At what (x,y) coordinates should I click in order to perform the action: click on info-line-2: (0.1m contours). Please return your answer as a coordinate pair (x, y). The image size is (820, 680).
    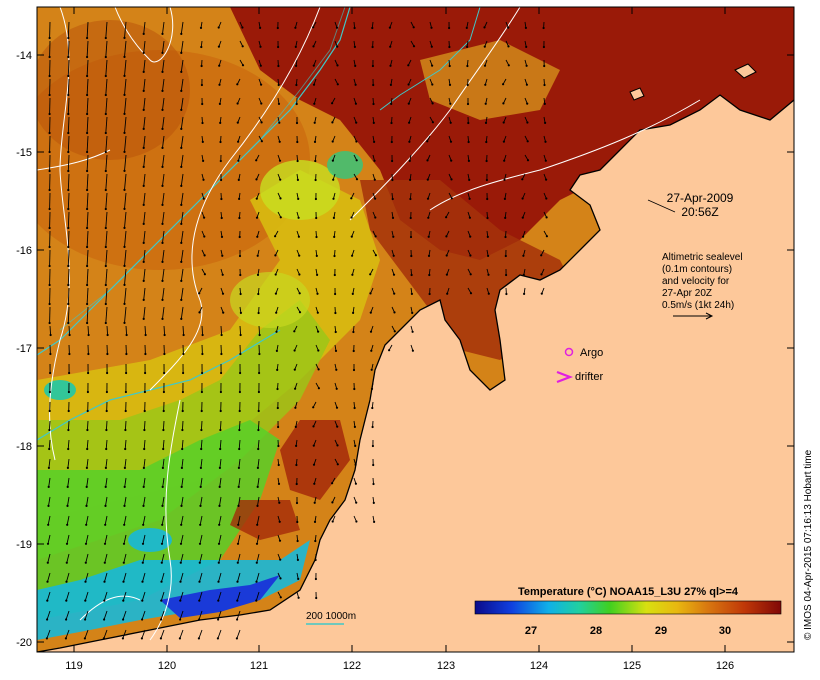
    Looking at the image, I should click on (697, 269).